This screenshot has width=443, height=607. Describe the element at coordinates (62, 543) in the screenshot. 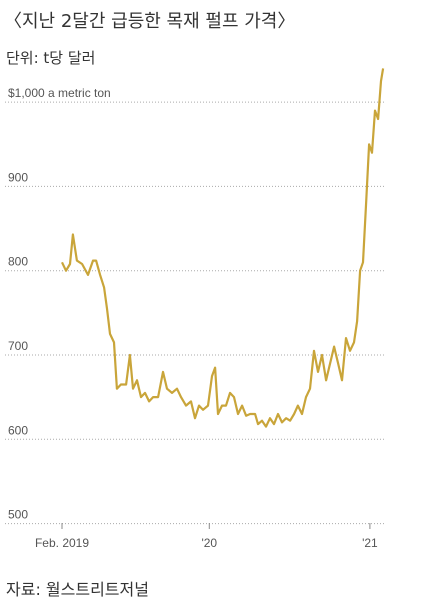

I see `x-tick-label: Feb. 2019` at that location.